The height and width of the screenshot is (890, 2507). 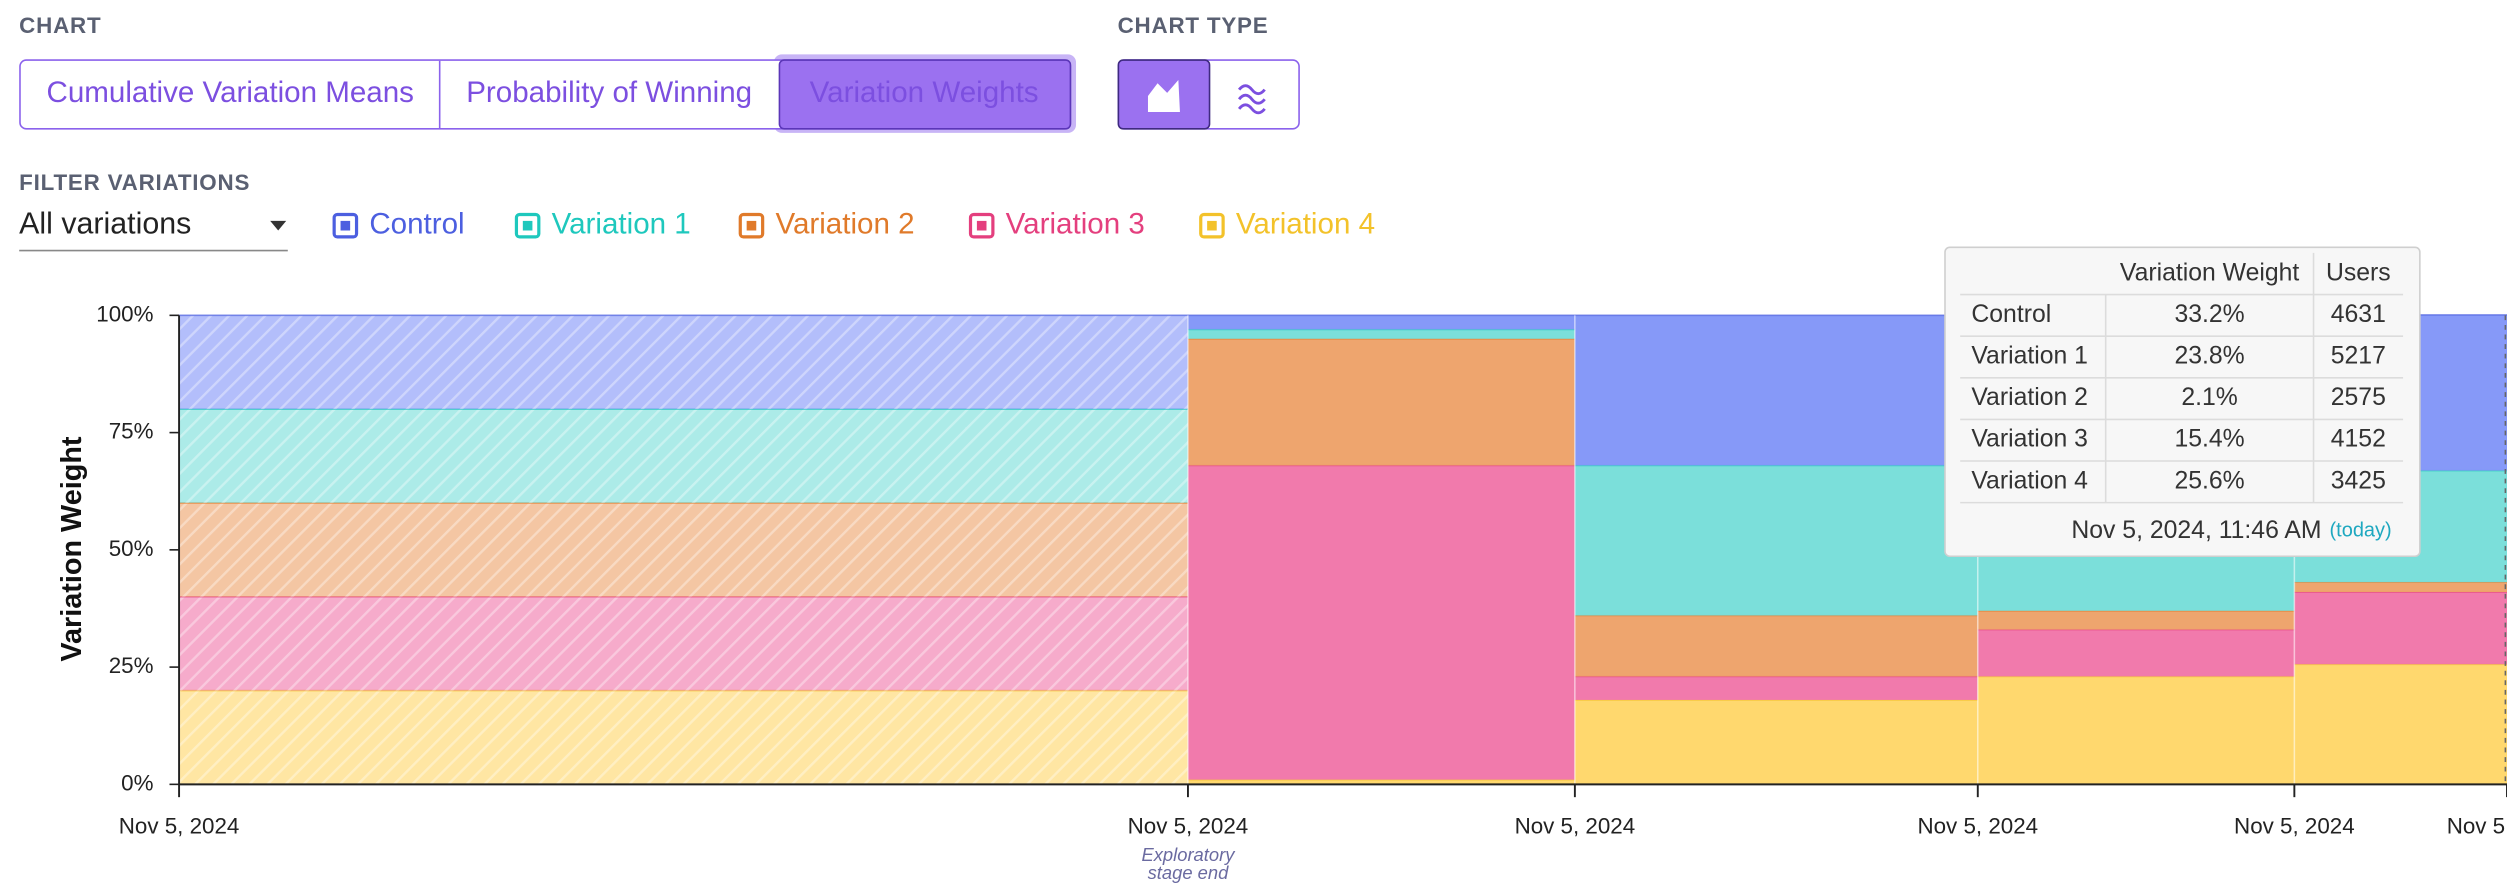 I want to click on annotation: stage end, so click(x=1188, y=872).